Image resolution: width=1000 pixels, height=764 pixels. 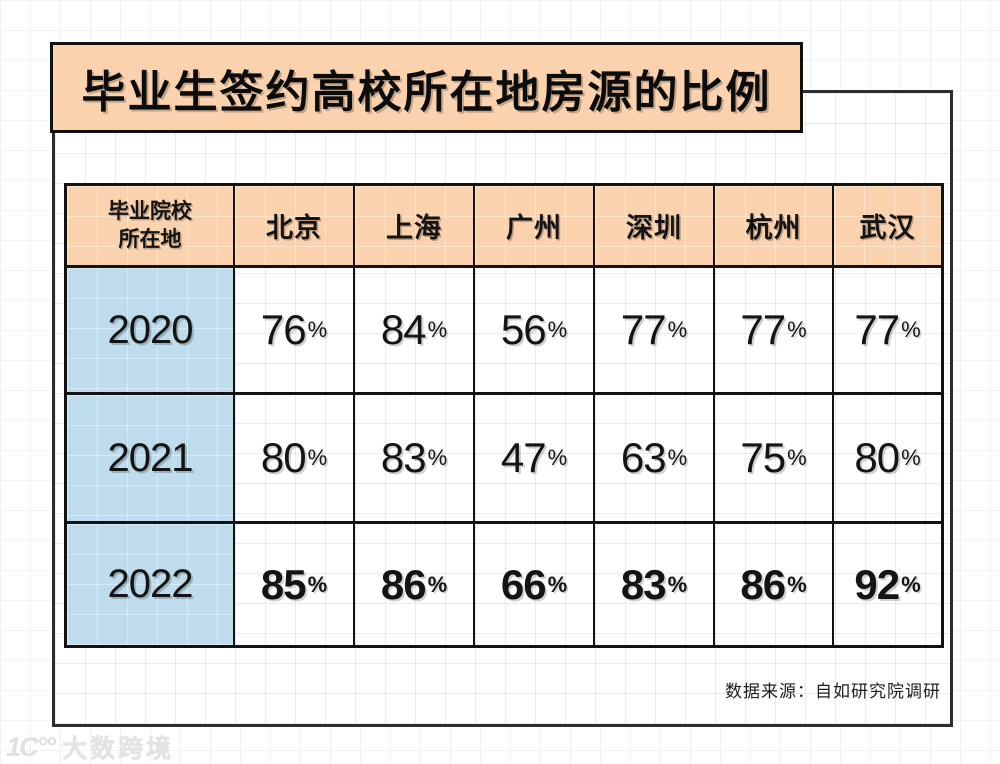 I want to click on percent-number: 47, so click(x=523, y=457).